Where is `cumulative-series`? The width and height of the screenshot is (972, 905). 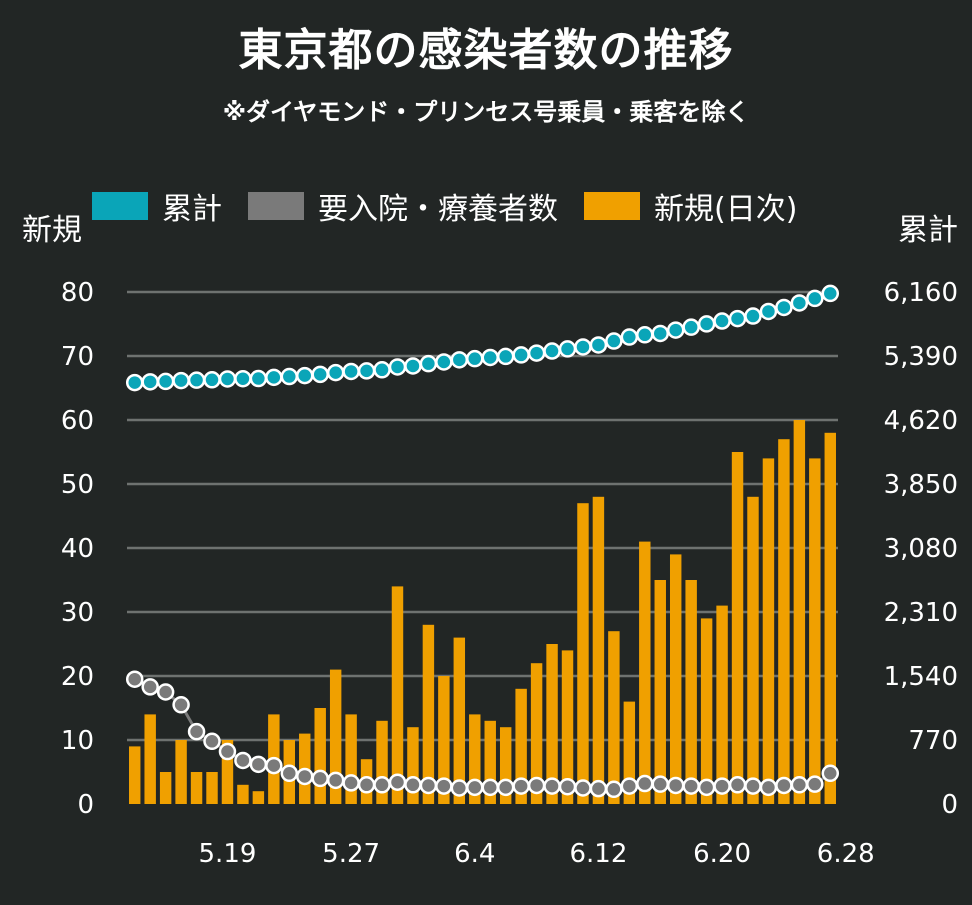 cumulative-series is located at coordinates (482, 338).